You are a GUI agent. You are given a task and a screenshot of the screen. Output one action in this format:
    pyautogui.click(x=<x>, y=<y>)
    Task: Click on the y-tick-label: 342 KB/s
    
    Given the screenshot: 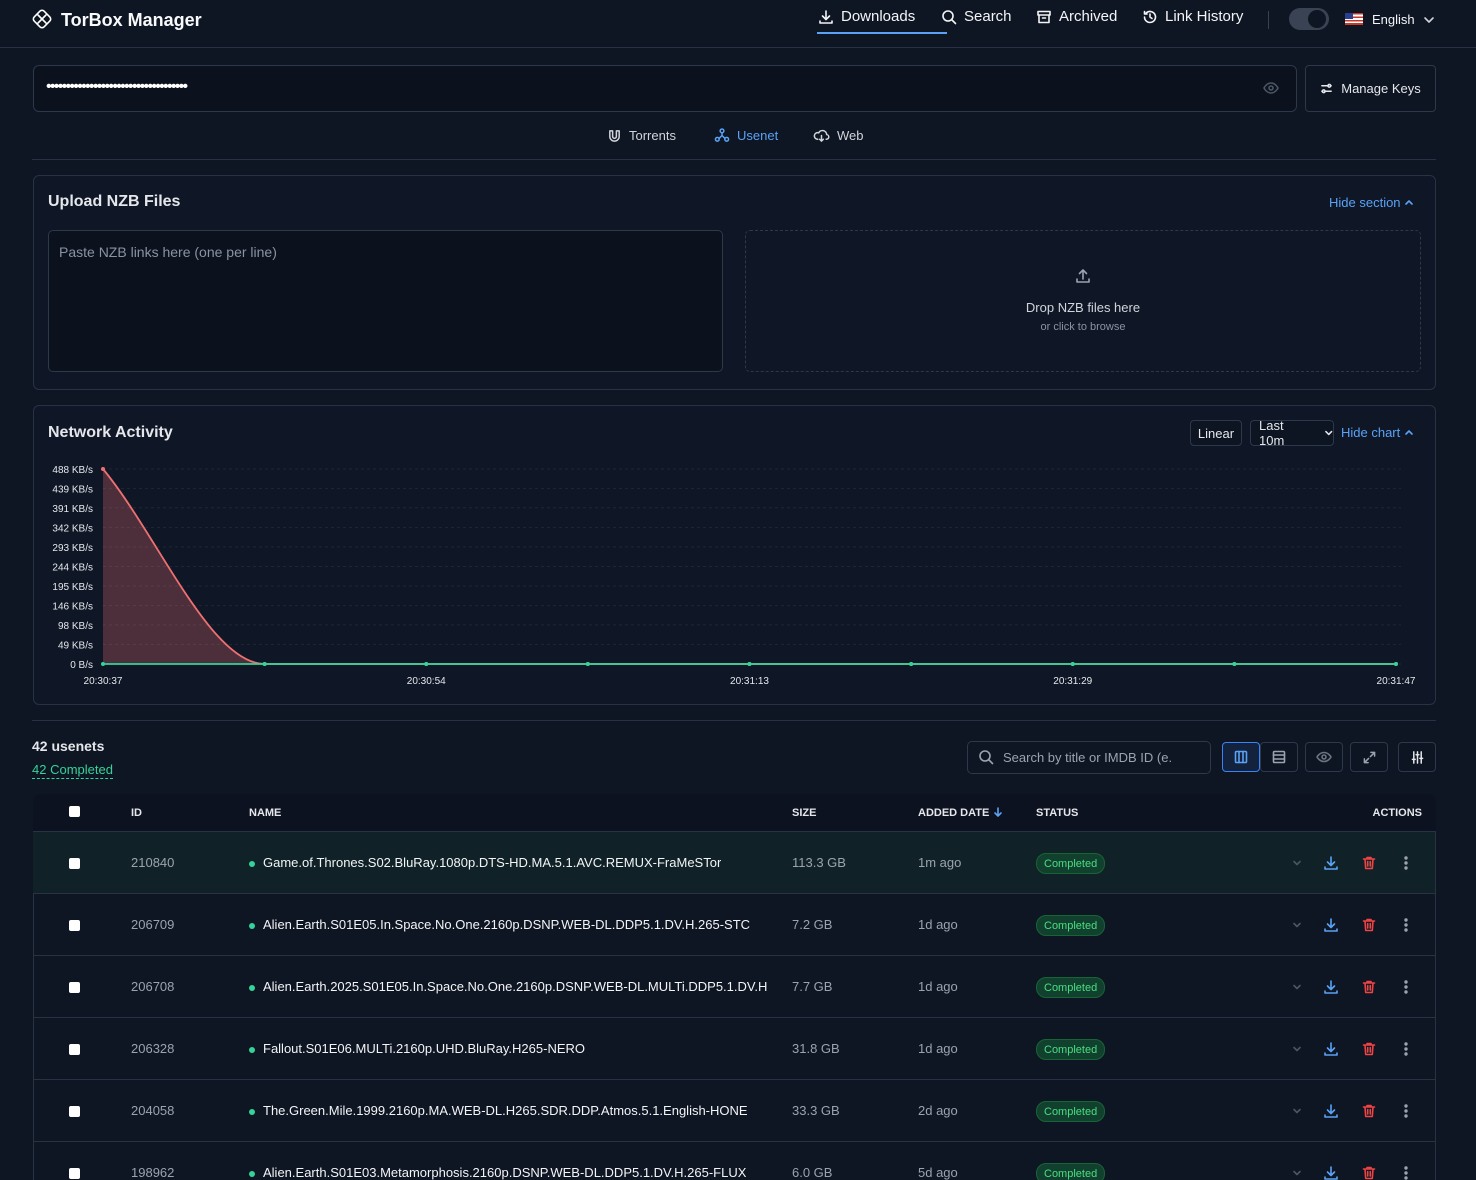 What is the action you would take?
    pyautogui.click(x=72, y=528)
    